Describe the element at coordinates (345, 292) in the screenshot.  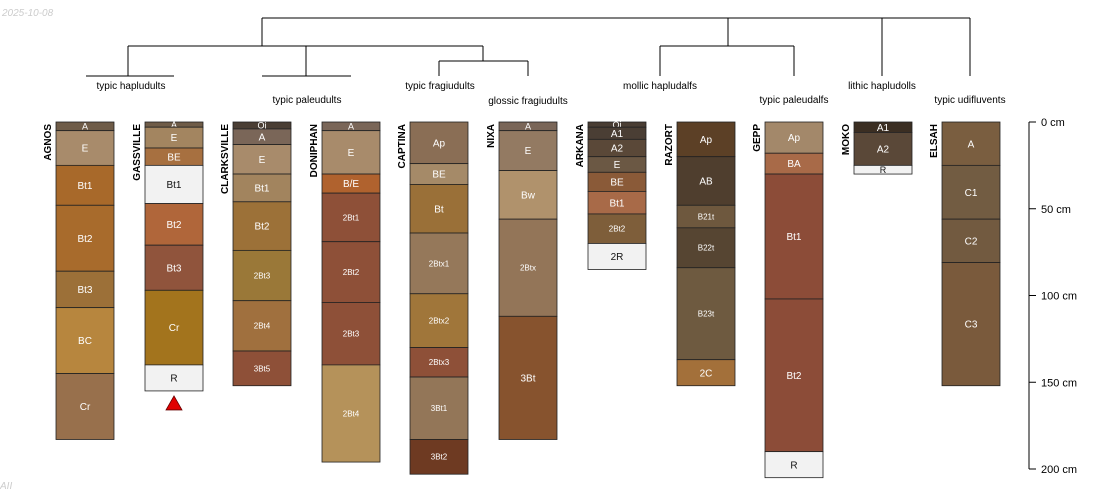
I see `profile-doniphan: DONIPHAN A E B/E 2Bt1 2Bt2 2Bt3 2Bt4` at that location.